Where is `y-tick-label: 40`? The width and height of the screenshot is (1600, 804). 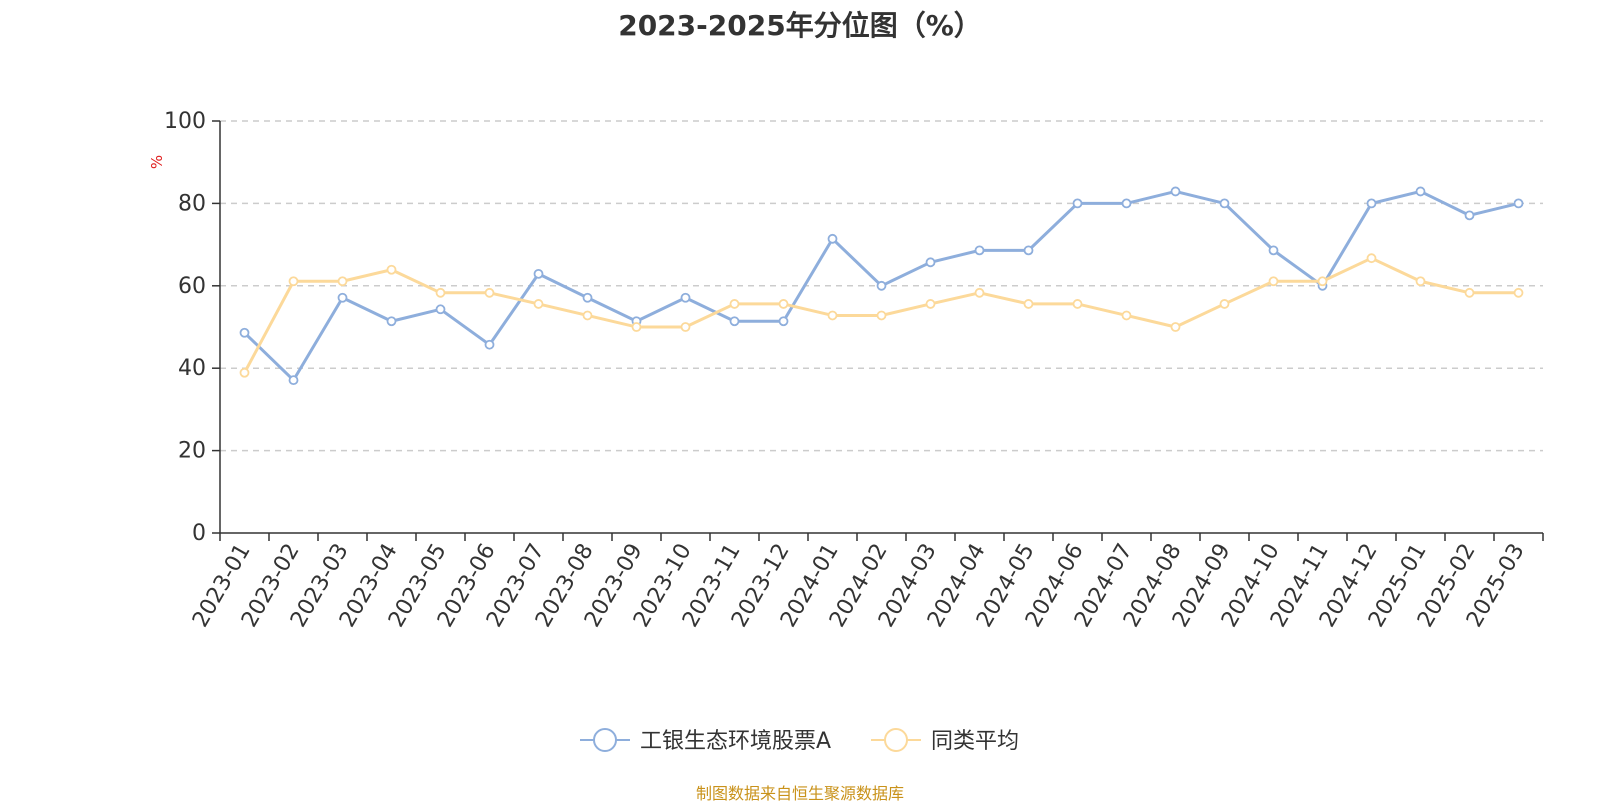 y-tick-label: 40 is located at coordinates (192, 368).